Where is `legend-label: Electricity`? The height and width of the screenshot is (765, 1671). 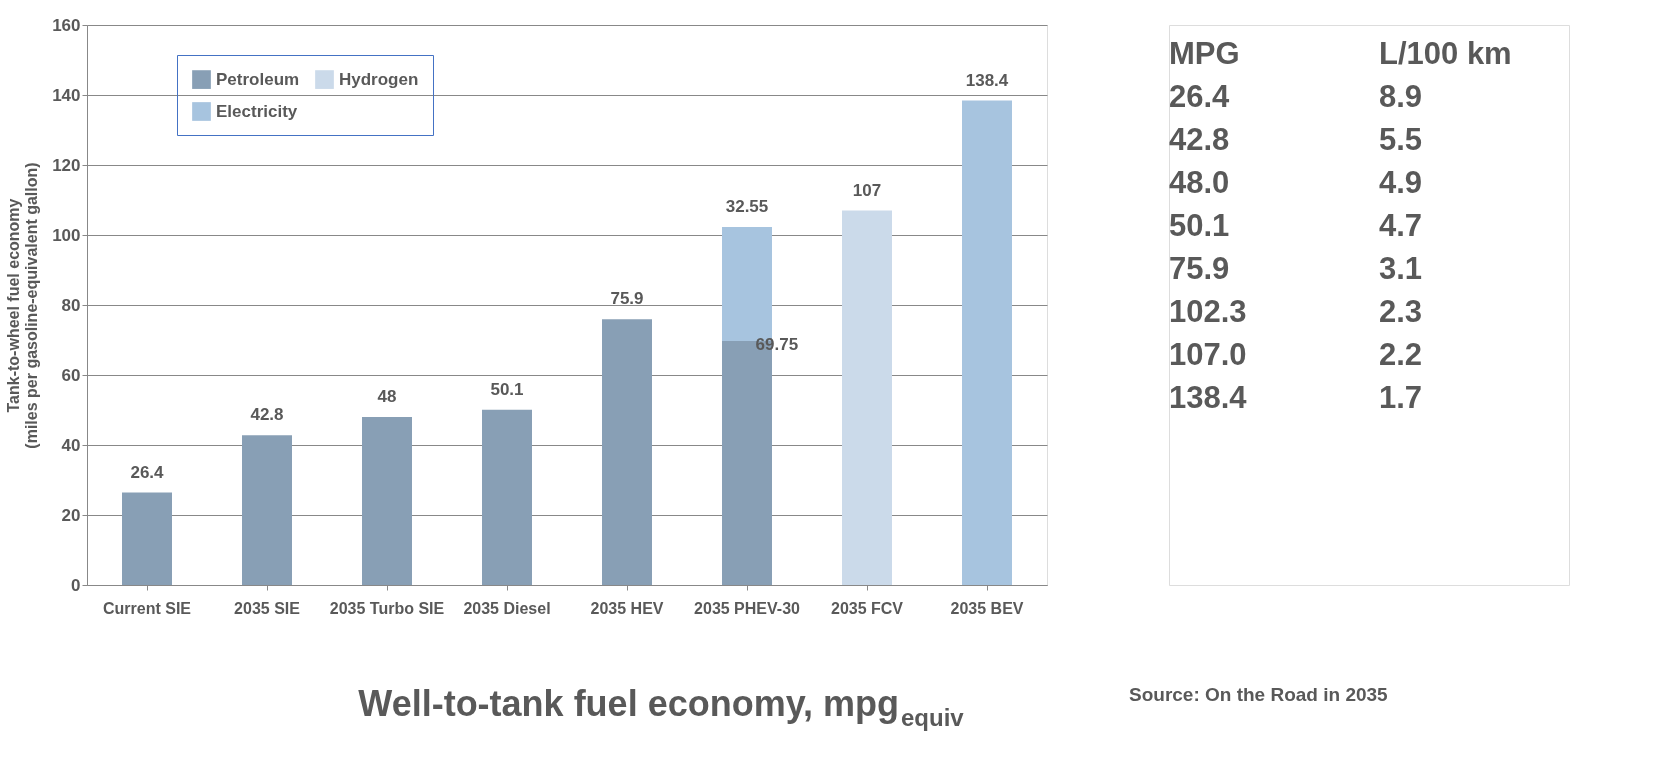 legend-label: Electricity is located at coordinates (257, 111).